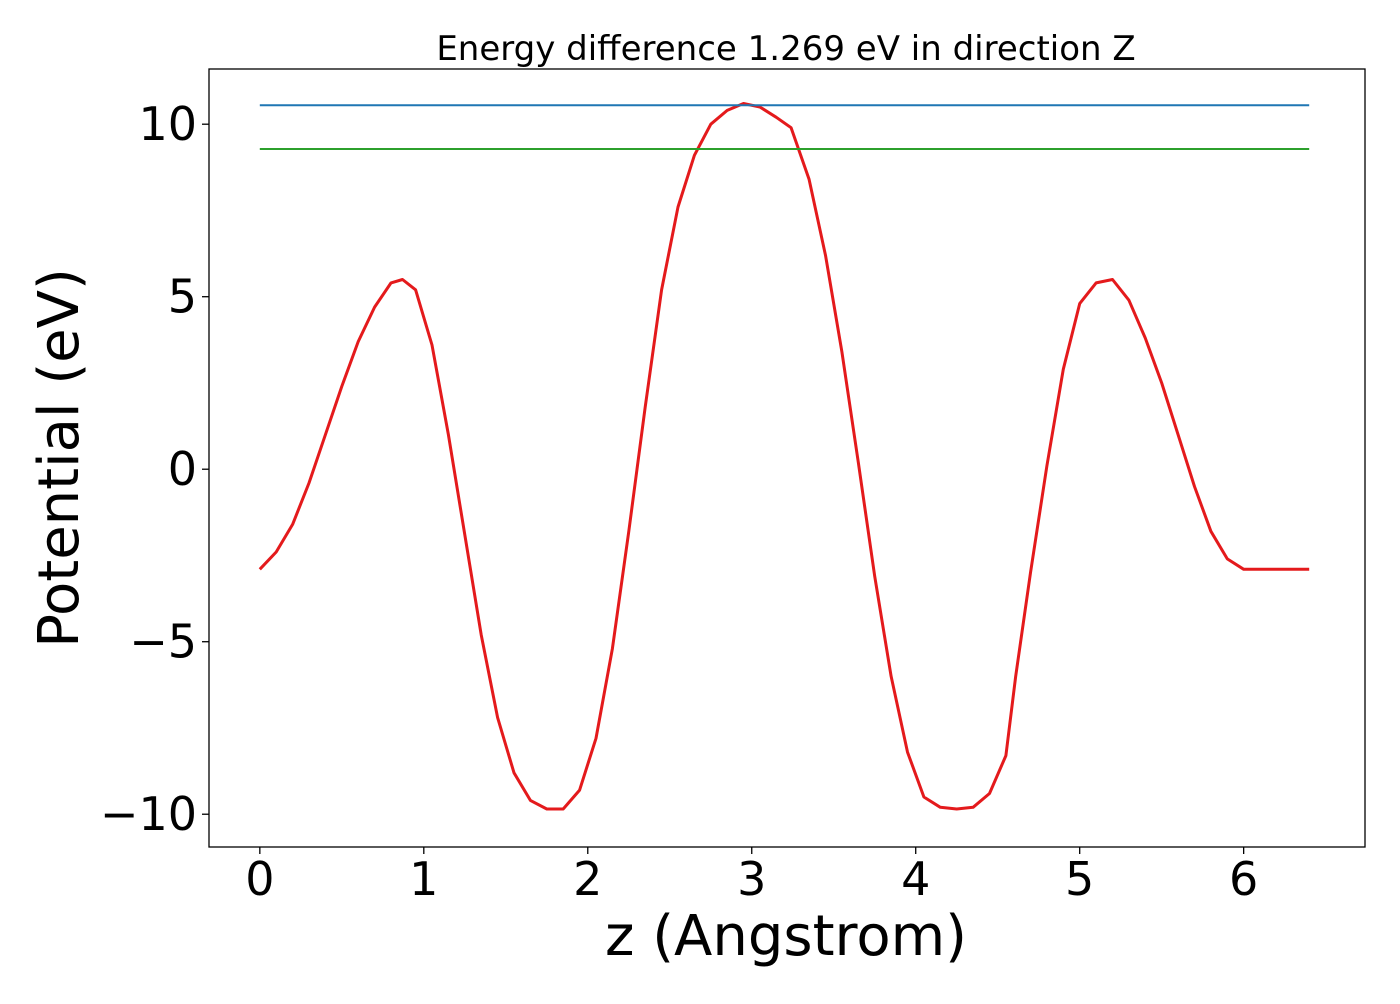 The image size is (1400, 1004). What do you see at coordinates (423, 879) in the screenshot?
I see `x-tick-label: 1` at bounding box center [423, 879].